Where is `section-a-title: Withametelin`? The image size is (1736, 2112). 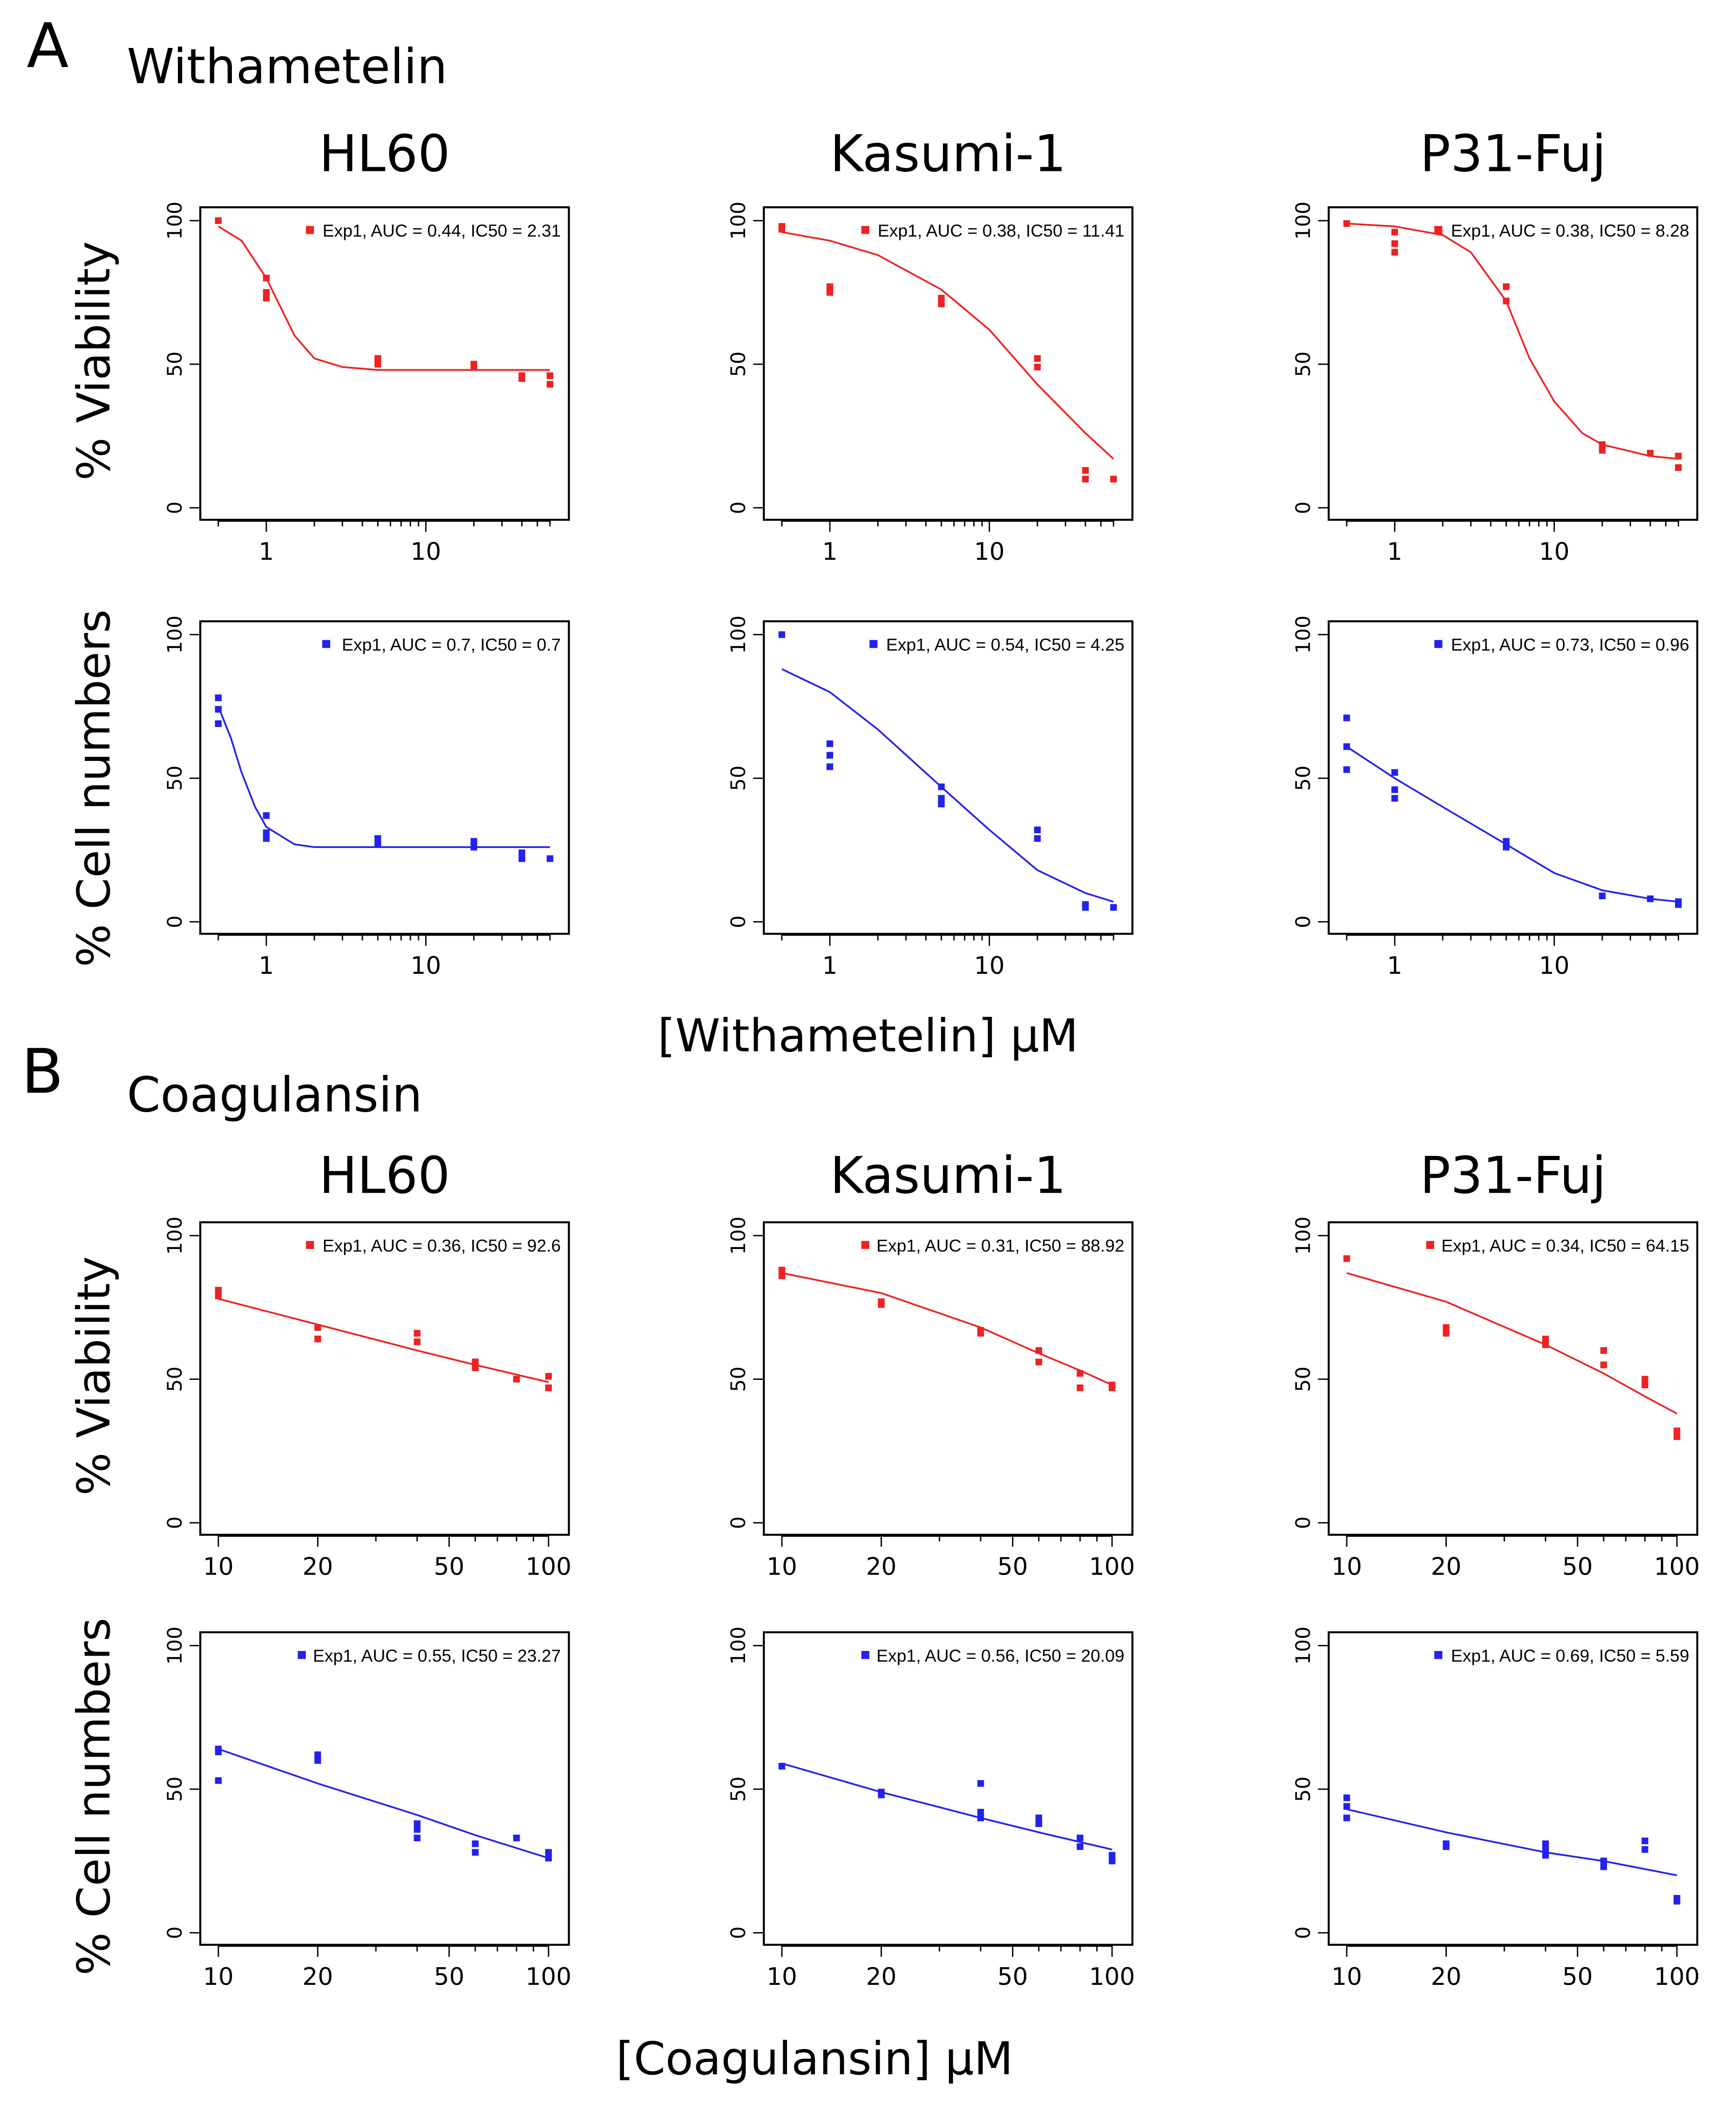 section-a-title: Withametelin is located at coordinates (287, 67).